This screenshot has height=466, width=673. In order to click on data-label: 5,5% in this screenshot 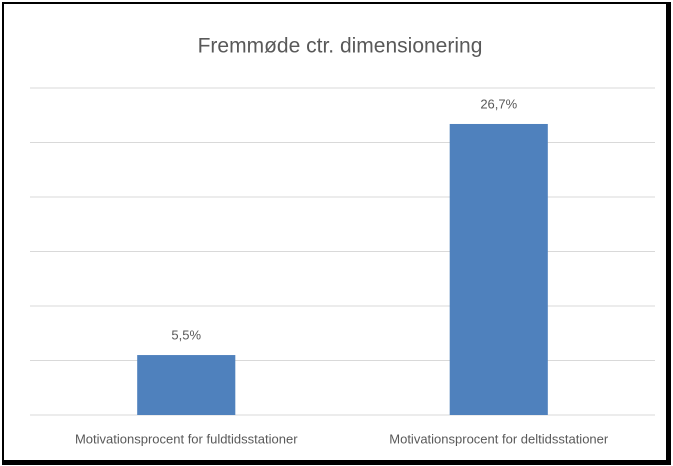, I will do `click(186, 334)`.